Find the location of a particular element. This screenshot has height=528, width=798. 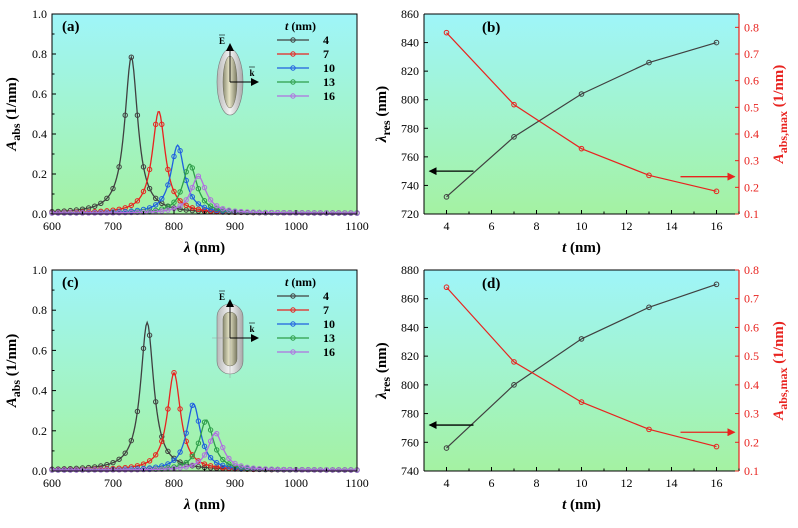

legend-marker-t16 is located at coordinates (293, 352).